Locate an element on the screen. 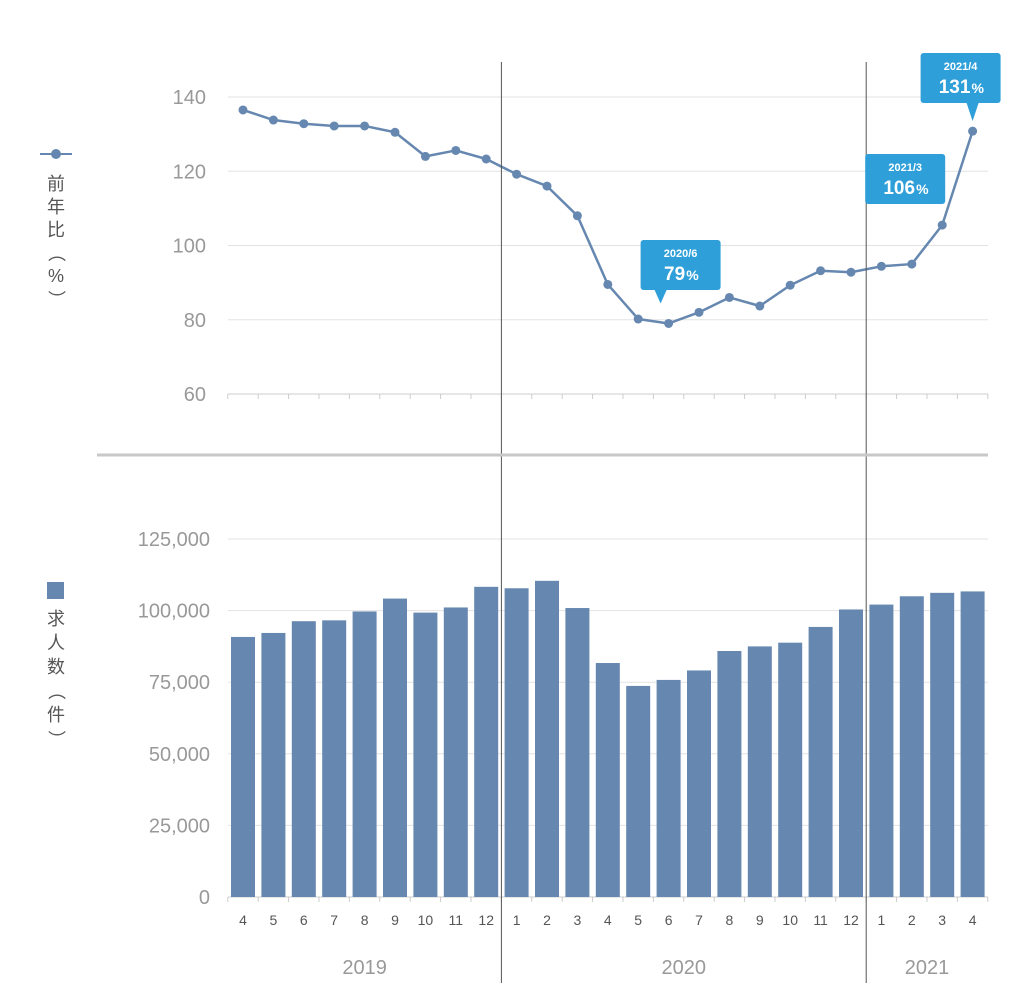 This screenshot has width=1024, height=1006. bar-y-axis-title: 求人数 （ 件 ） is located at coordinates (56, 678).